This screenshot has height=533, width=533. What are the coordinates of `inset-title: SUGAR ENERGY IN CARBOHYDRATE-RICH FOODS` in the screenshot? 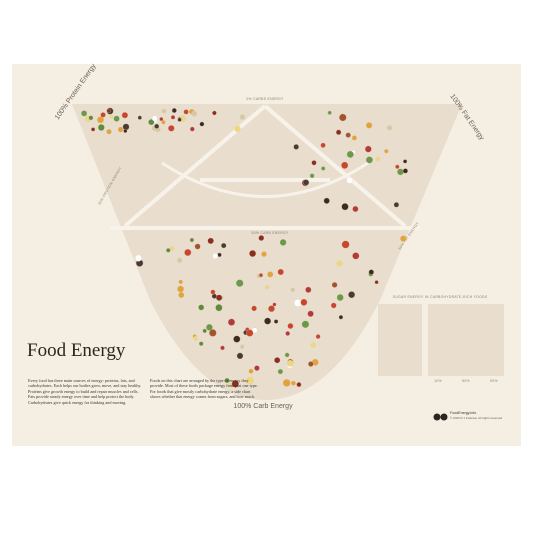 It's located at (440, 297).